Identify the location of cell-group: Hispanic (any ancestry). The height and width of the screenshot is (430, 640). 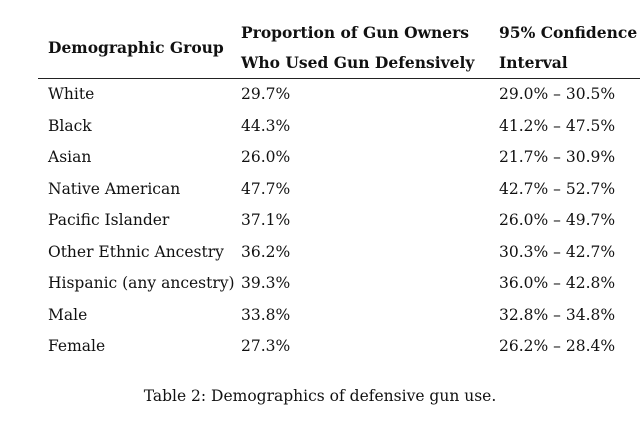
(141, 283).